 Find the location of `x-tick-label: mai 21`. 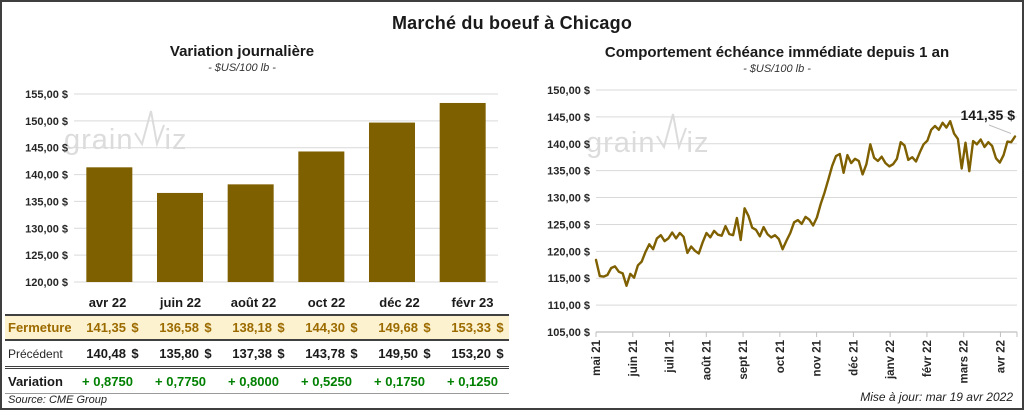

x-tick-label: mai 21 is located at coordinates (597, 357).